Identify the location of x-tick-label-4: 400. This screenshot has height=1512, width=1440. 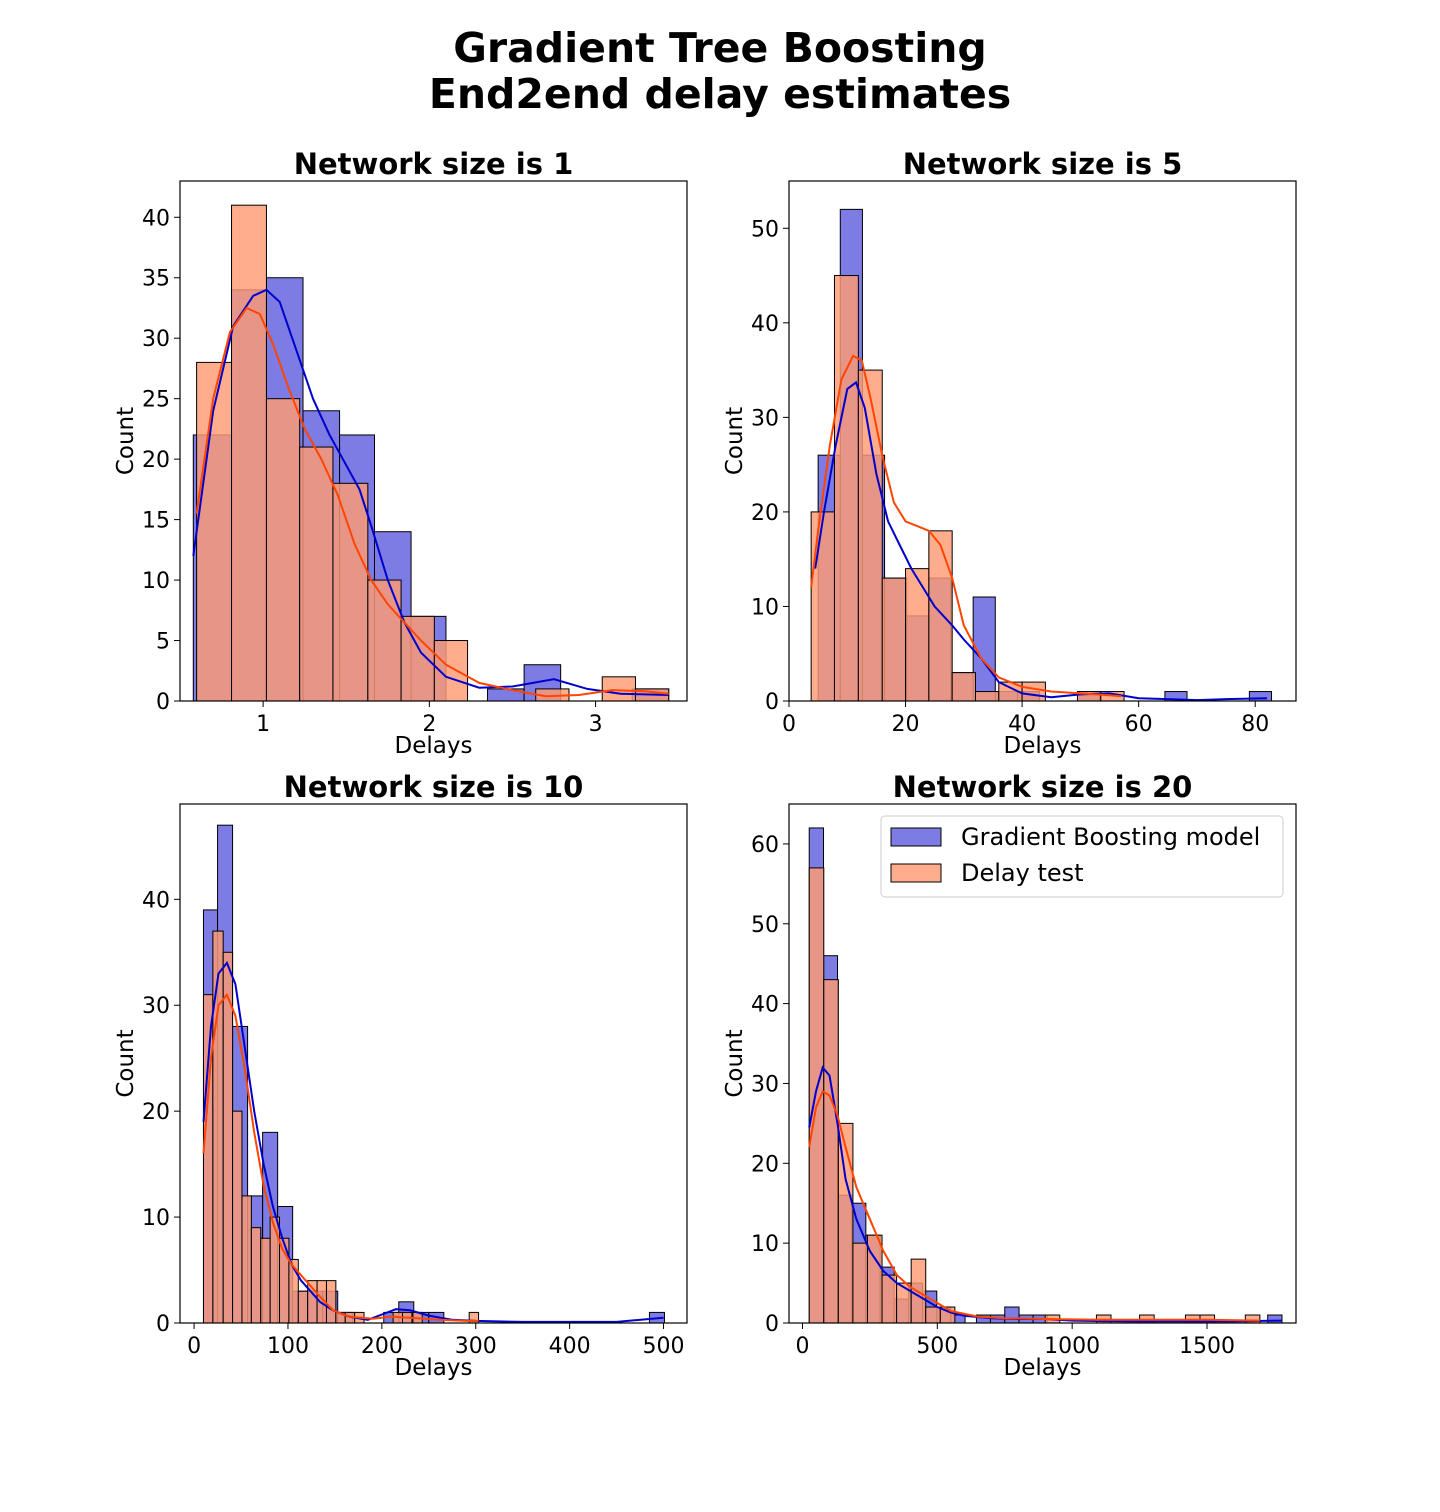
(570, 1346).